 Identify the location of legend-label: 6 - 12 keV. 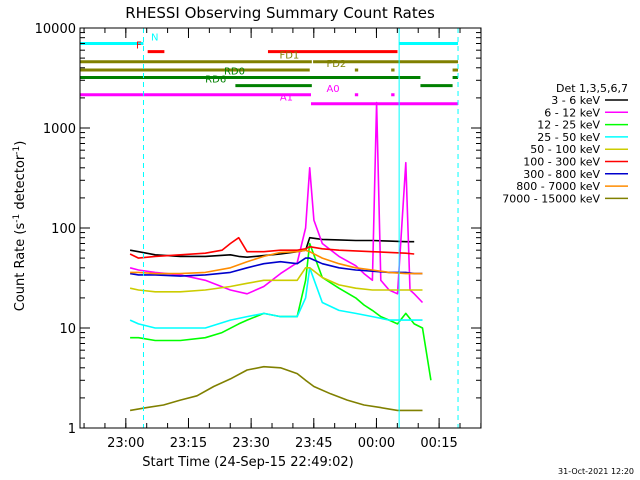
(572, 112).